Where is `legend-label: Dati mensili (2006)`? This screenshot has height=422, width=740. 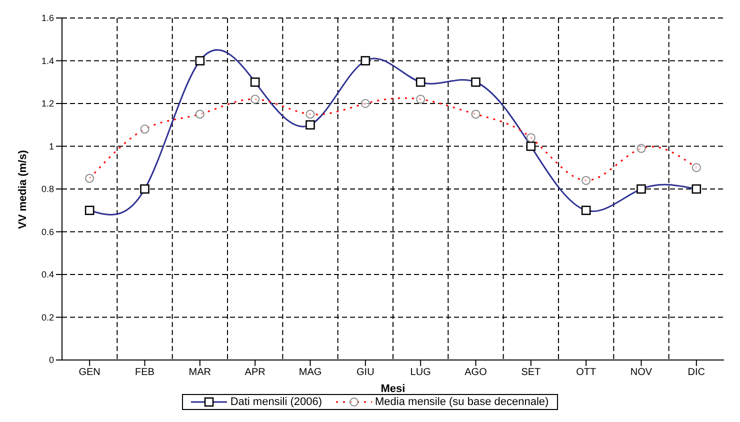 legend-label: Dati mensili (2006) is located at coordinates (276, 402).